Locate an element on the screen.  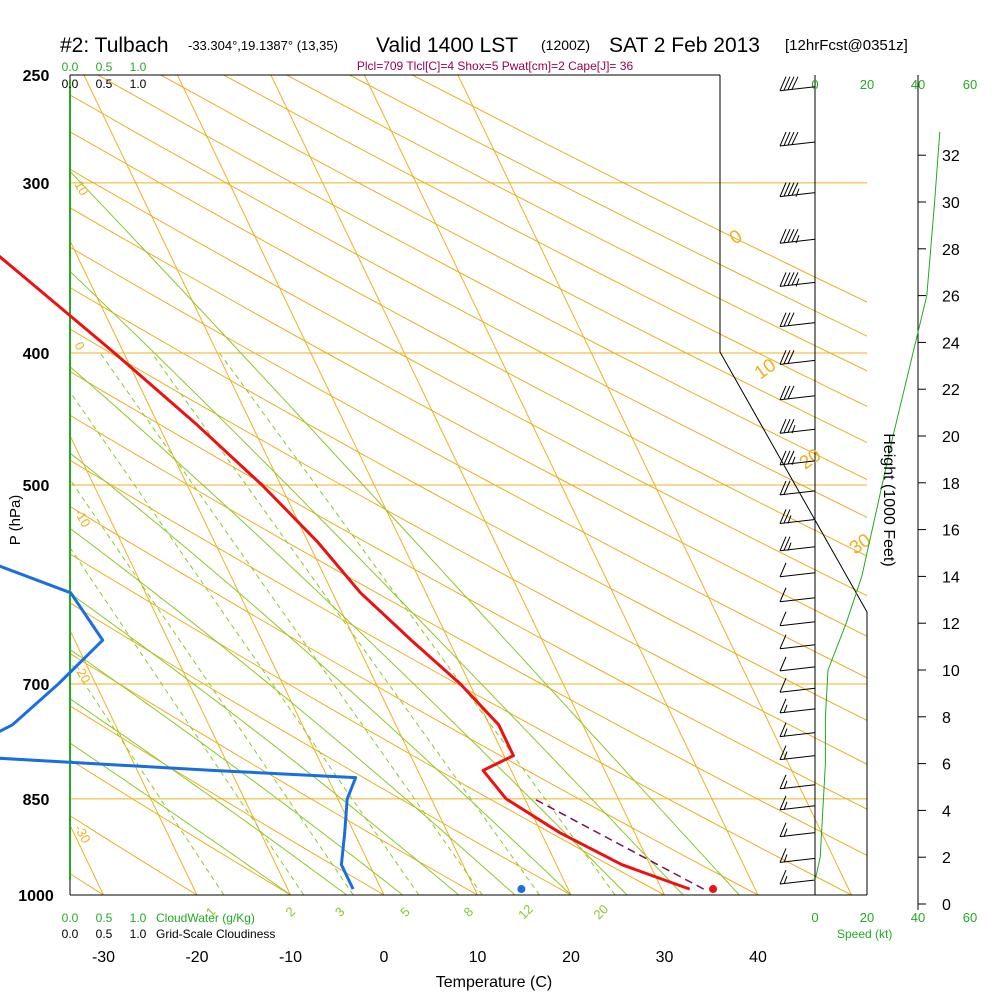
height-tick-label: 8 is located at coordinates (946, 718).